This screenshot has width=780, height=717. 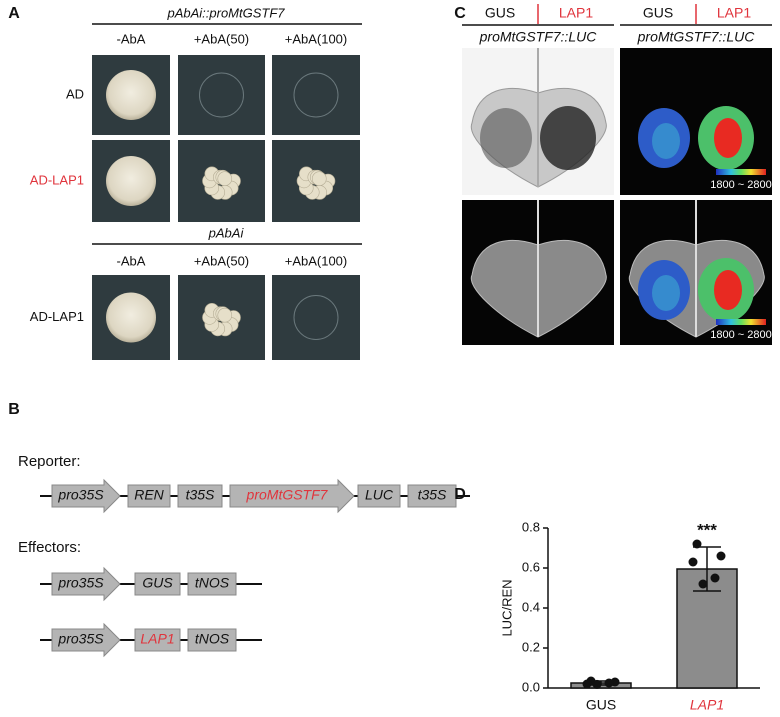 I want to click on element-label: REN, so click(x=149, y=495).